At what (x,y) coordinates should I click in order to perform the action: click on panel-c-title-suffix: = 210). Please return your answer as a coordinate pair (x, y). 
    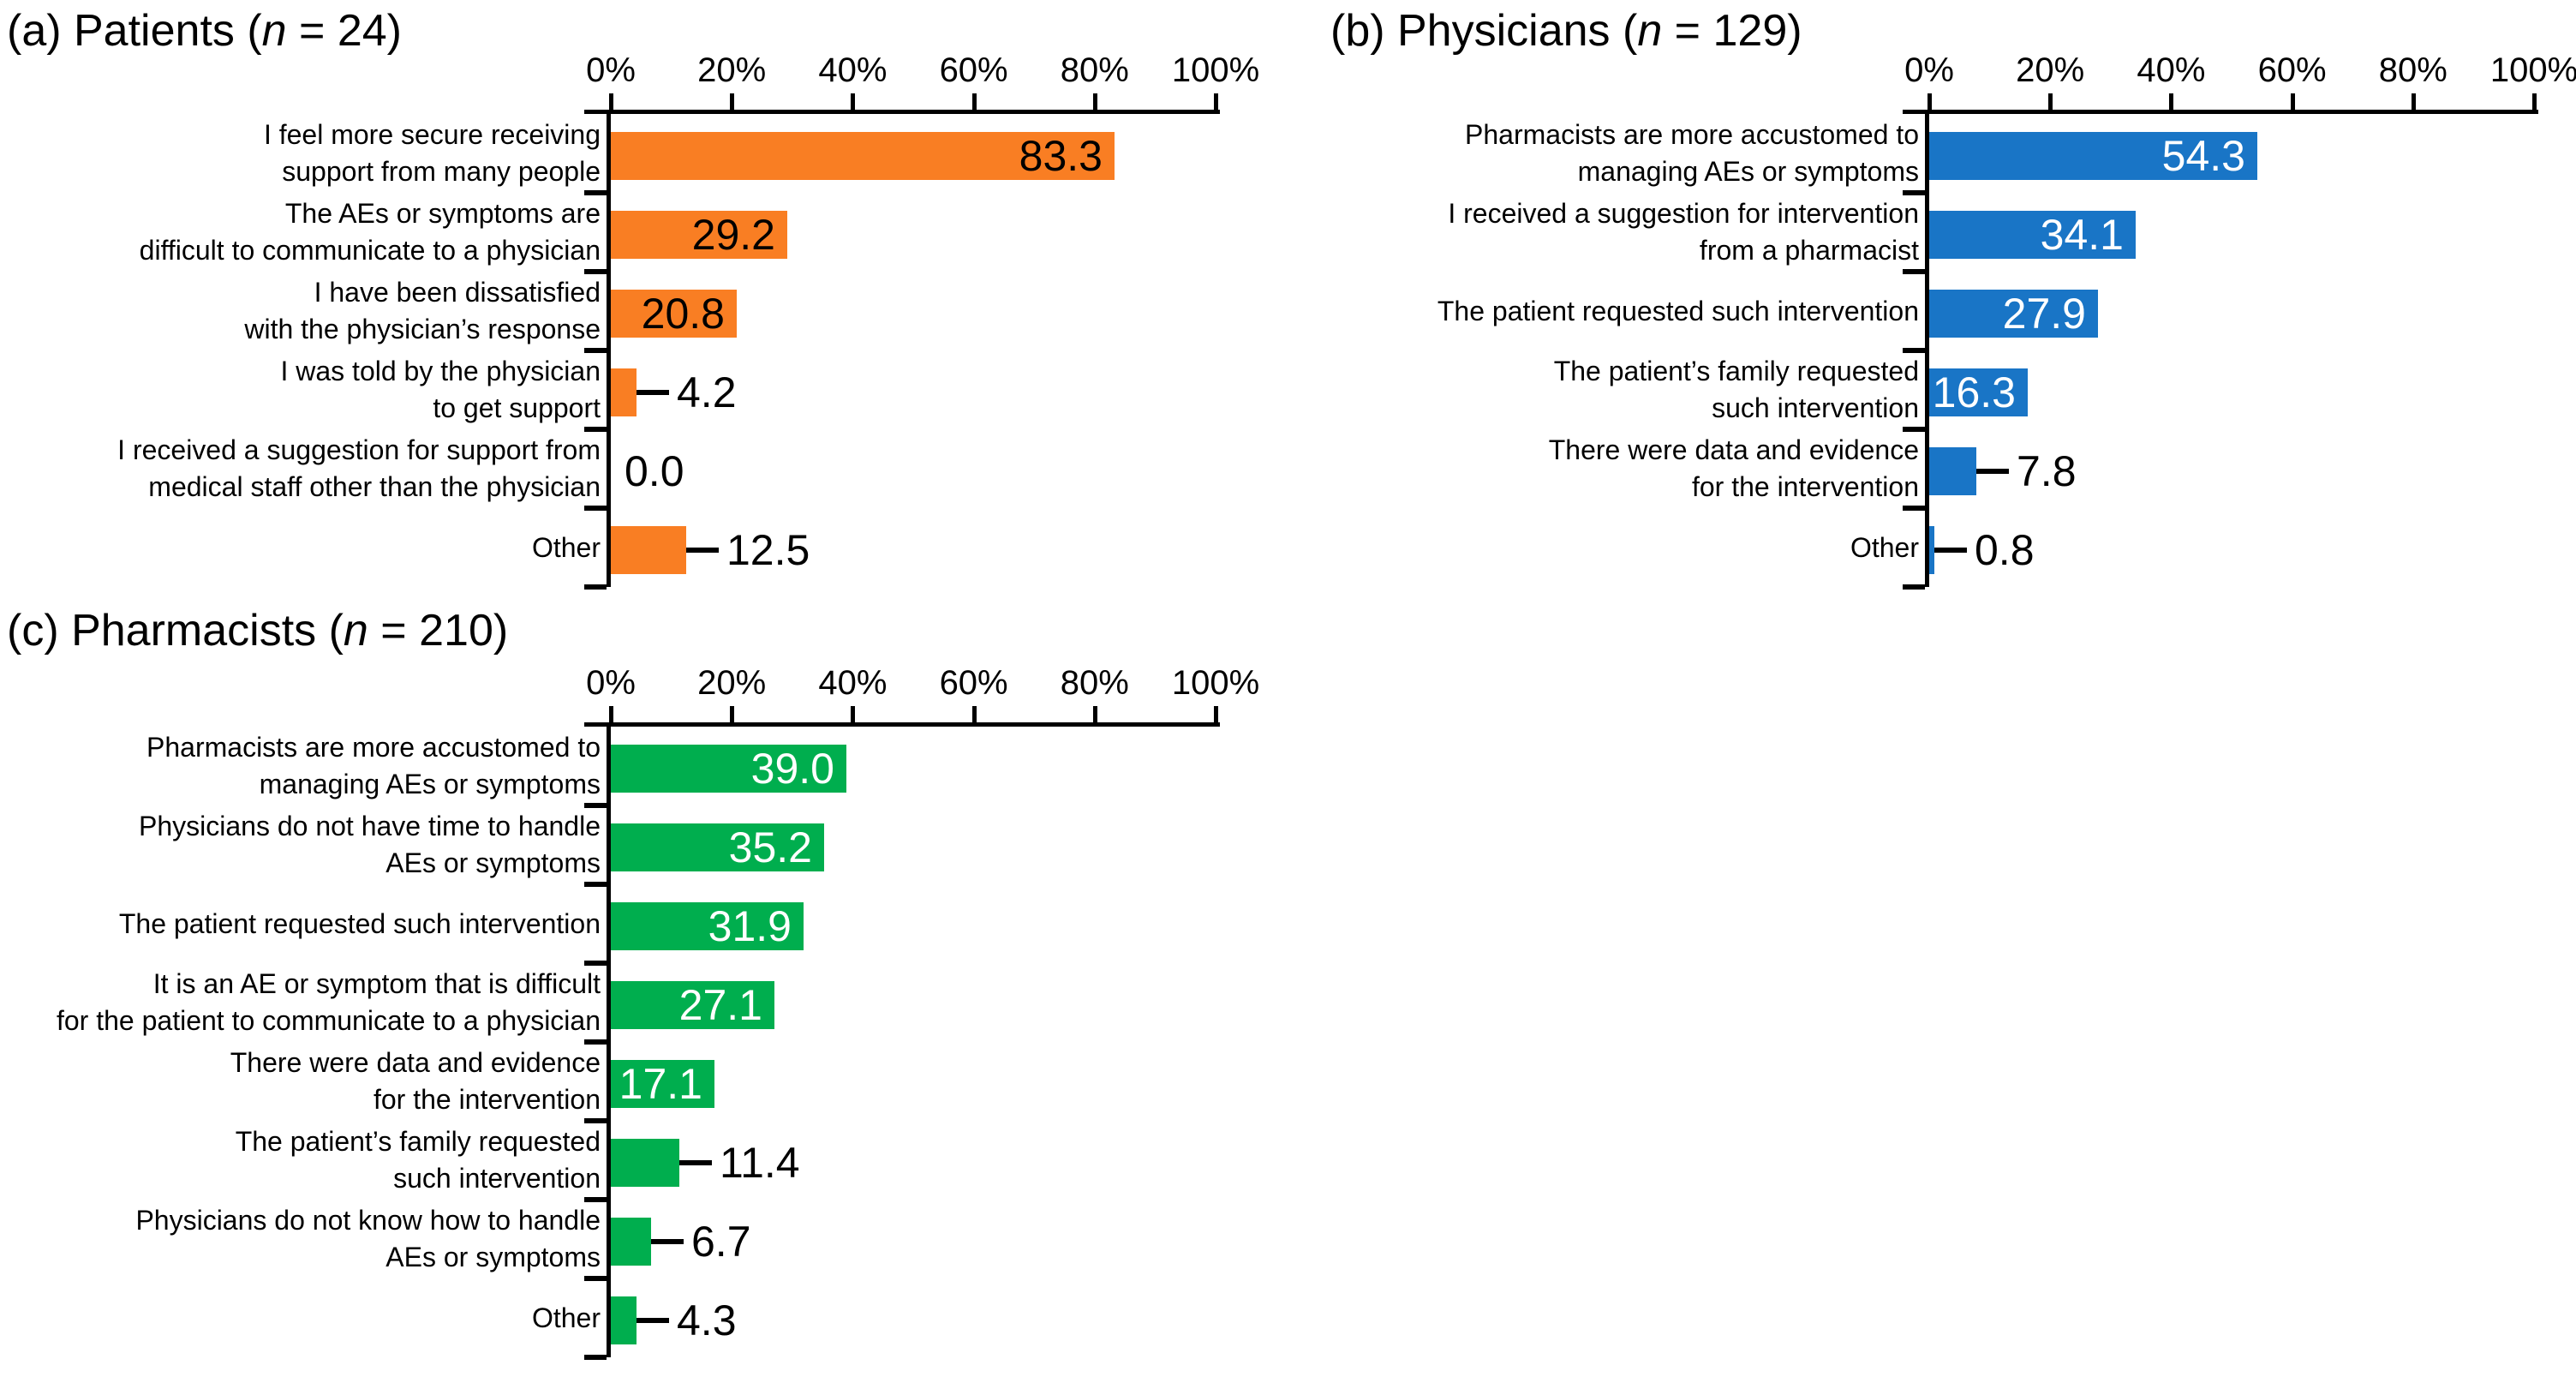
    Looking at the image, I should click on (438, 631).